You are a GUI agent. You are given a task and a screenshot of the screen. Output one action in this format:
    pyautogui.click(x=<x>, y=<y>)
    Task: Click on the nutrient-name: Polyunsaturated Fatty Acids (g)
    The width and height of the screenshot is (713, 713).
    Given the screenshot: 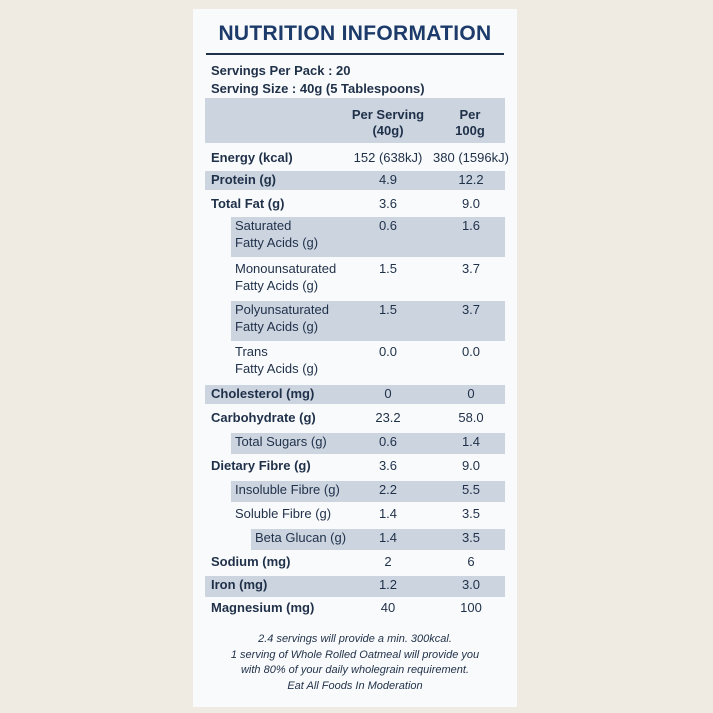 What is the action you would take?
    pyautogui.click(x=282, y=318)
    